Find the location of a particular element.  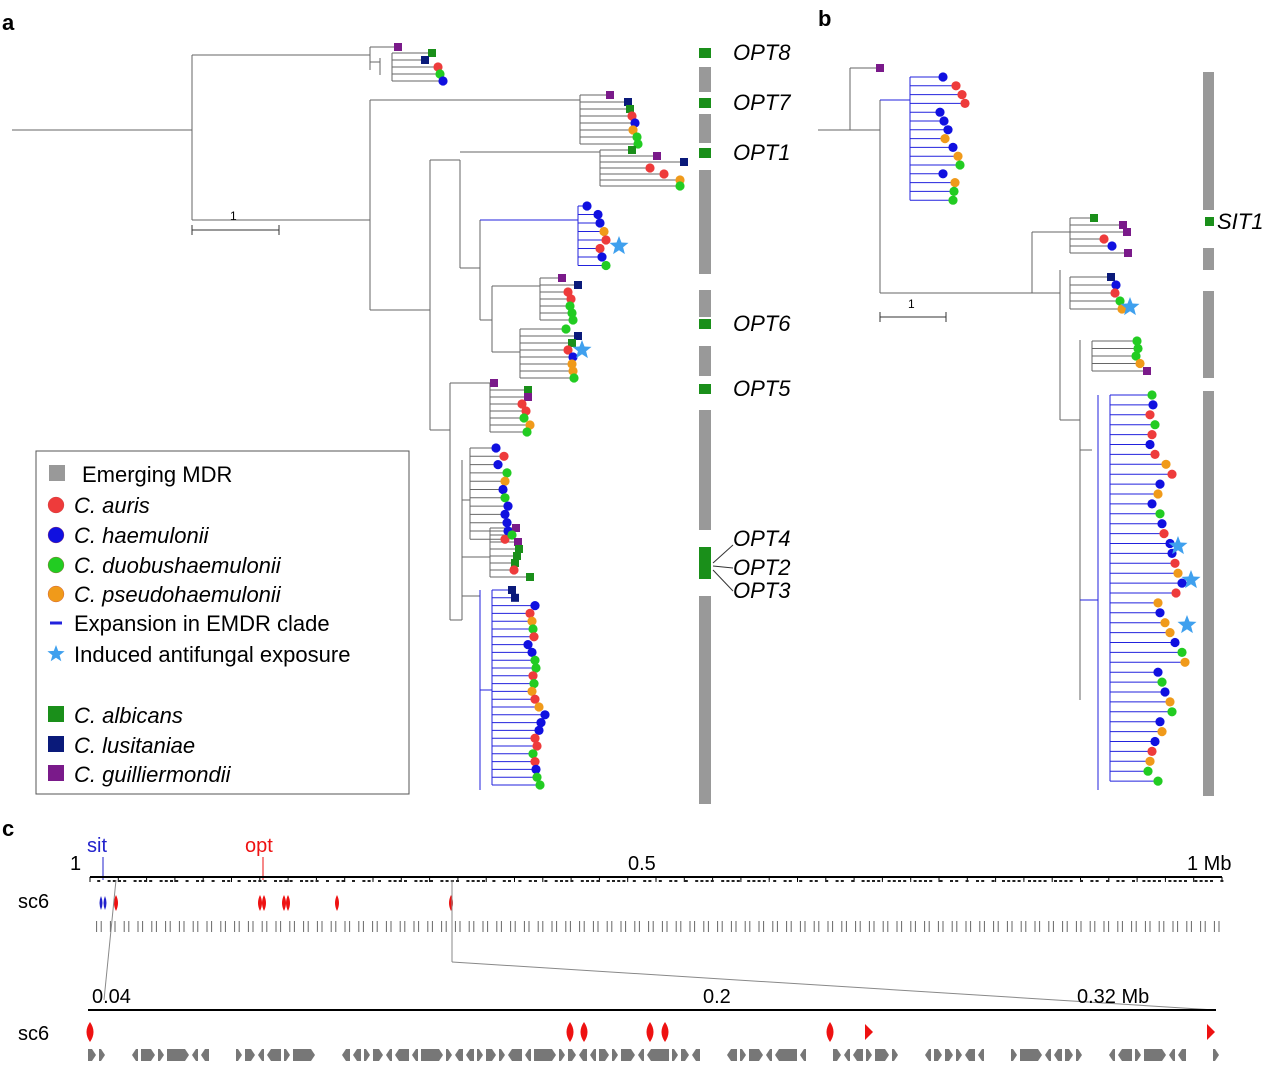

legend-item: C. lusitaniae is located at coordinates (121, 745).